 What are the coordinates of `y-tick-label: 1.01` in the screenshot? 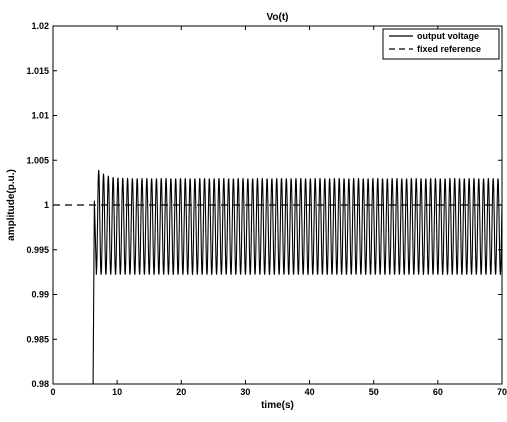 It's located at (40, 116).